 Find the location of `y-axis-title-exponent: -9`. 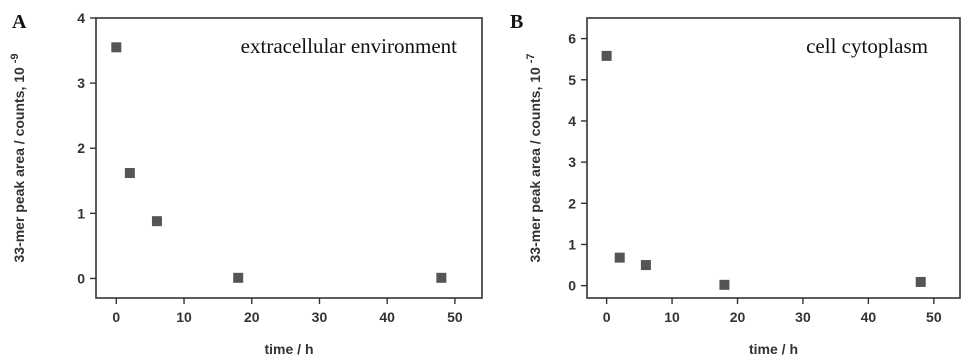

y-axis-title-exponent: -9 is located at coordinates (15, 59).